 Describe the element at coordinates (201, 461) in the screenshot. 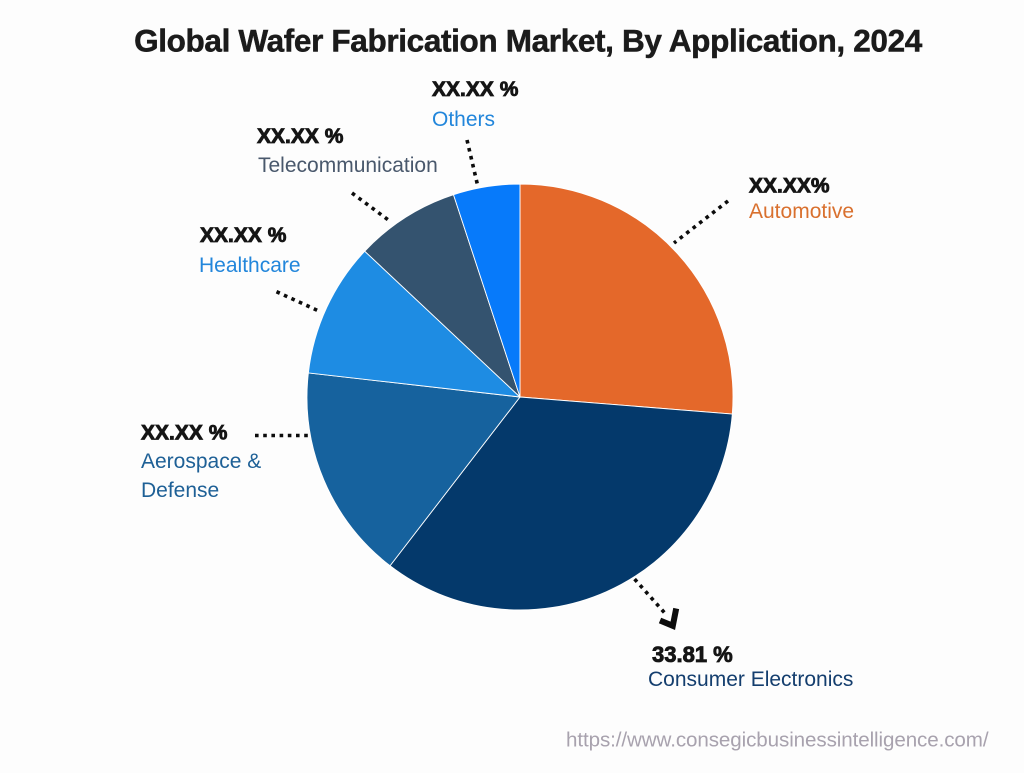

I see `svg-text: Aerospace &` at that location.